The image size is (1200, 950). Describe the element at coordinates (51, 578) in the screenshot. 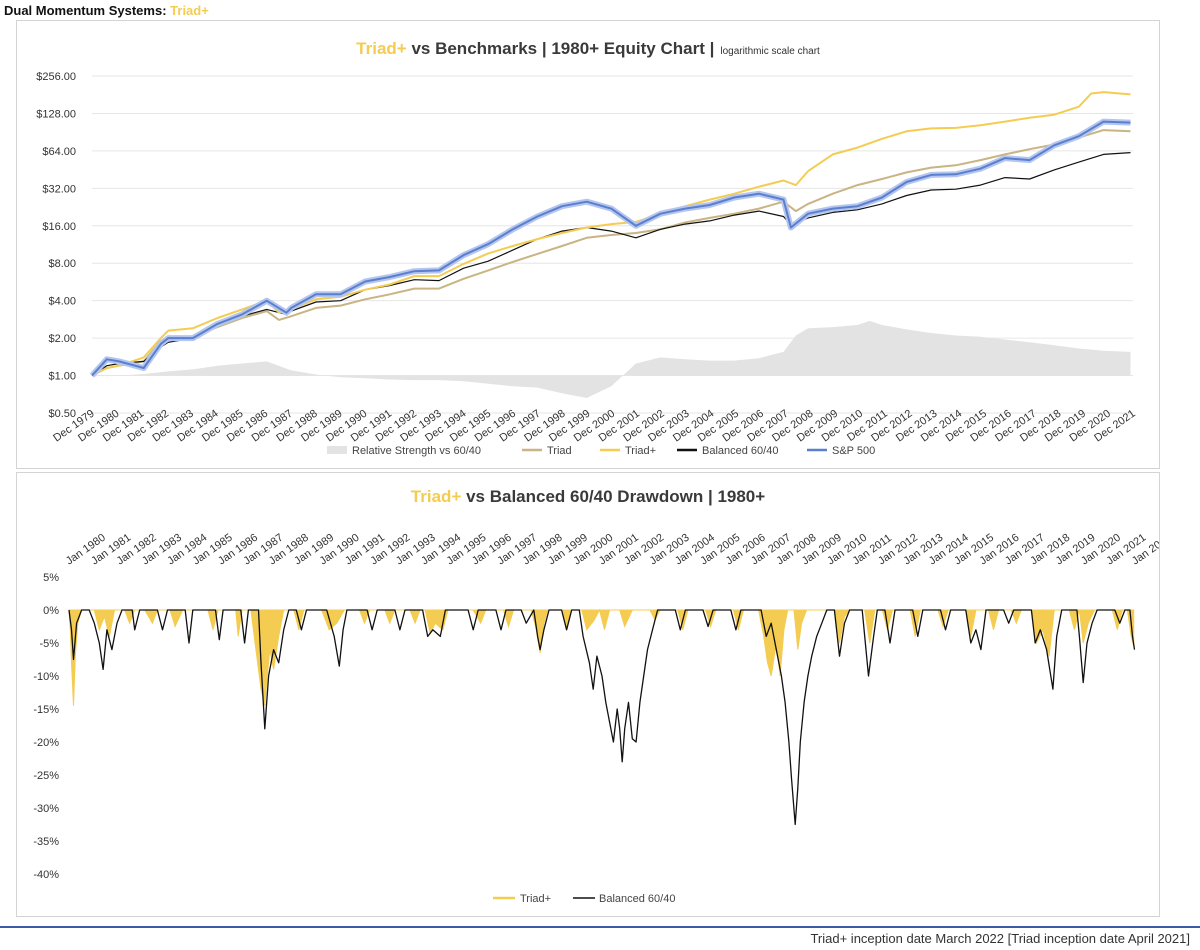

I see `drawdown-y-tick-label: 5%` at that location.